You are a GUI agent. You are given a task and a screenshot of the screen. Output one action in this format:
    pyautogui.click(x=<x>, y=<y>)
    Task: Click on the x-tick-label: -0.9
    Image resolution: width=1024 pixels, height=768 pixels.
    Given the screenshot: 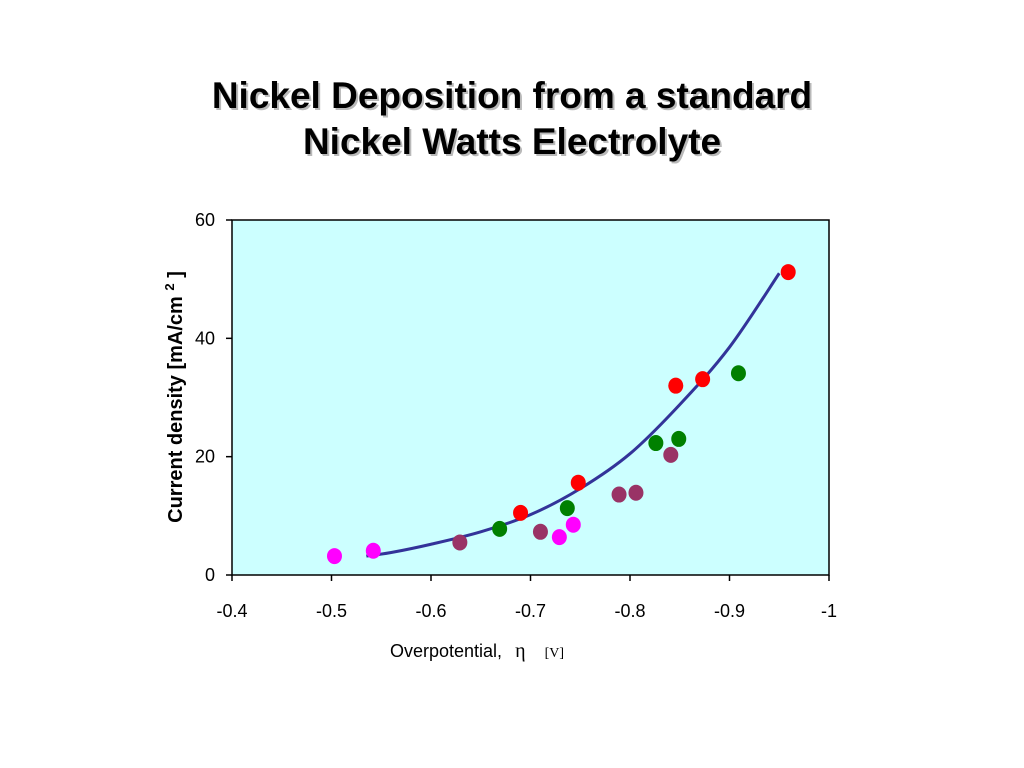 What is the action you would take?
    pyautogui.click(x=729, y=611)
    